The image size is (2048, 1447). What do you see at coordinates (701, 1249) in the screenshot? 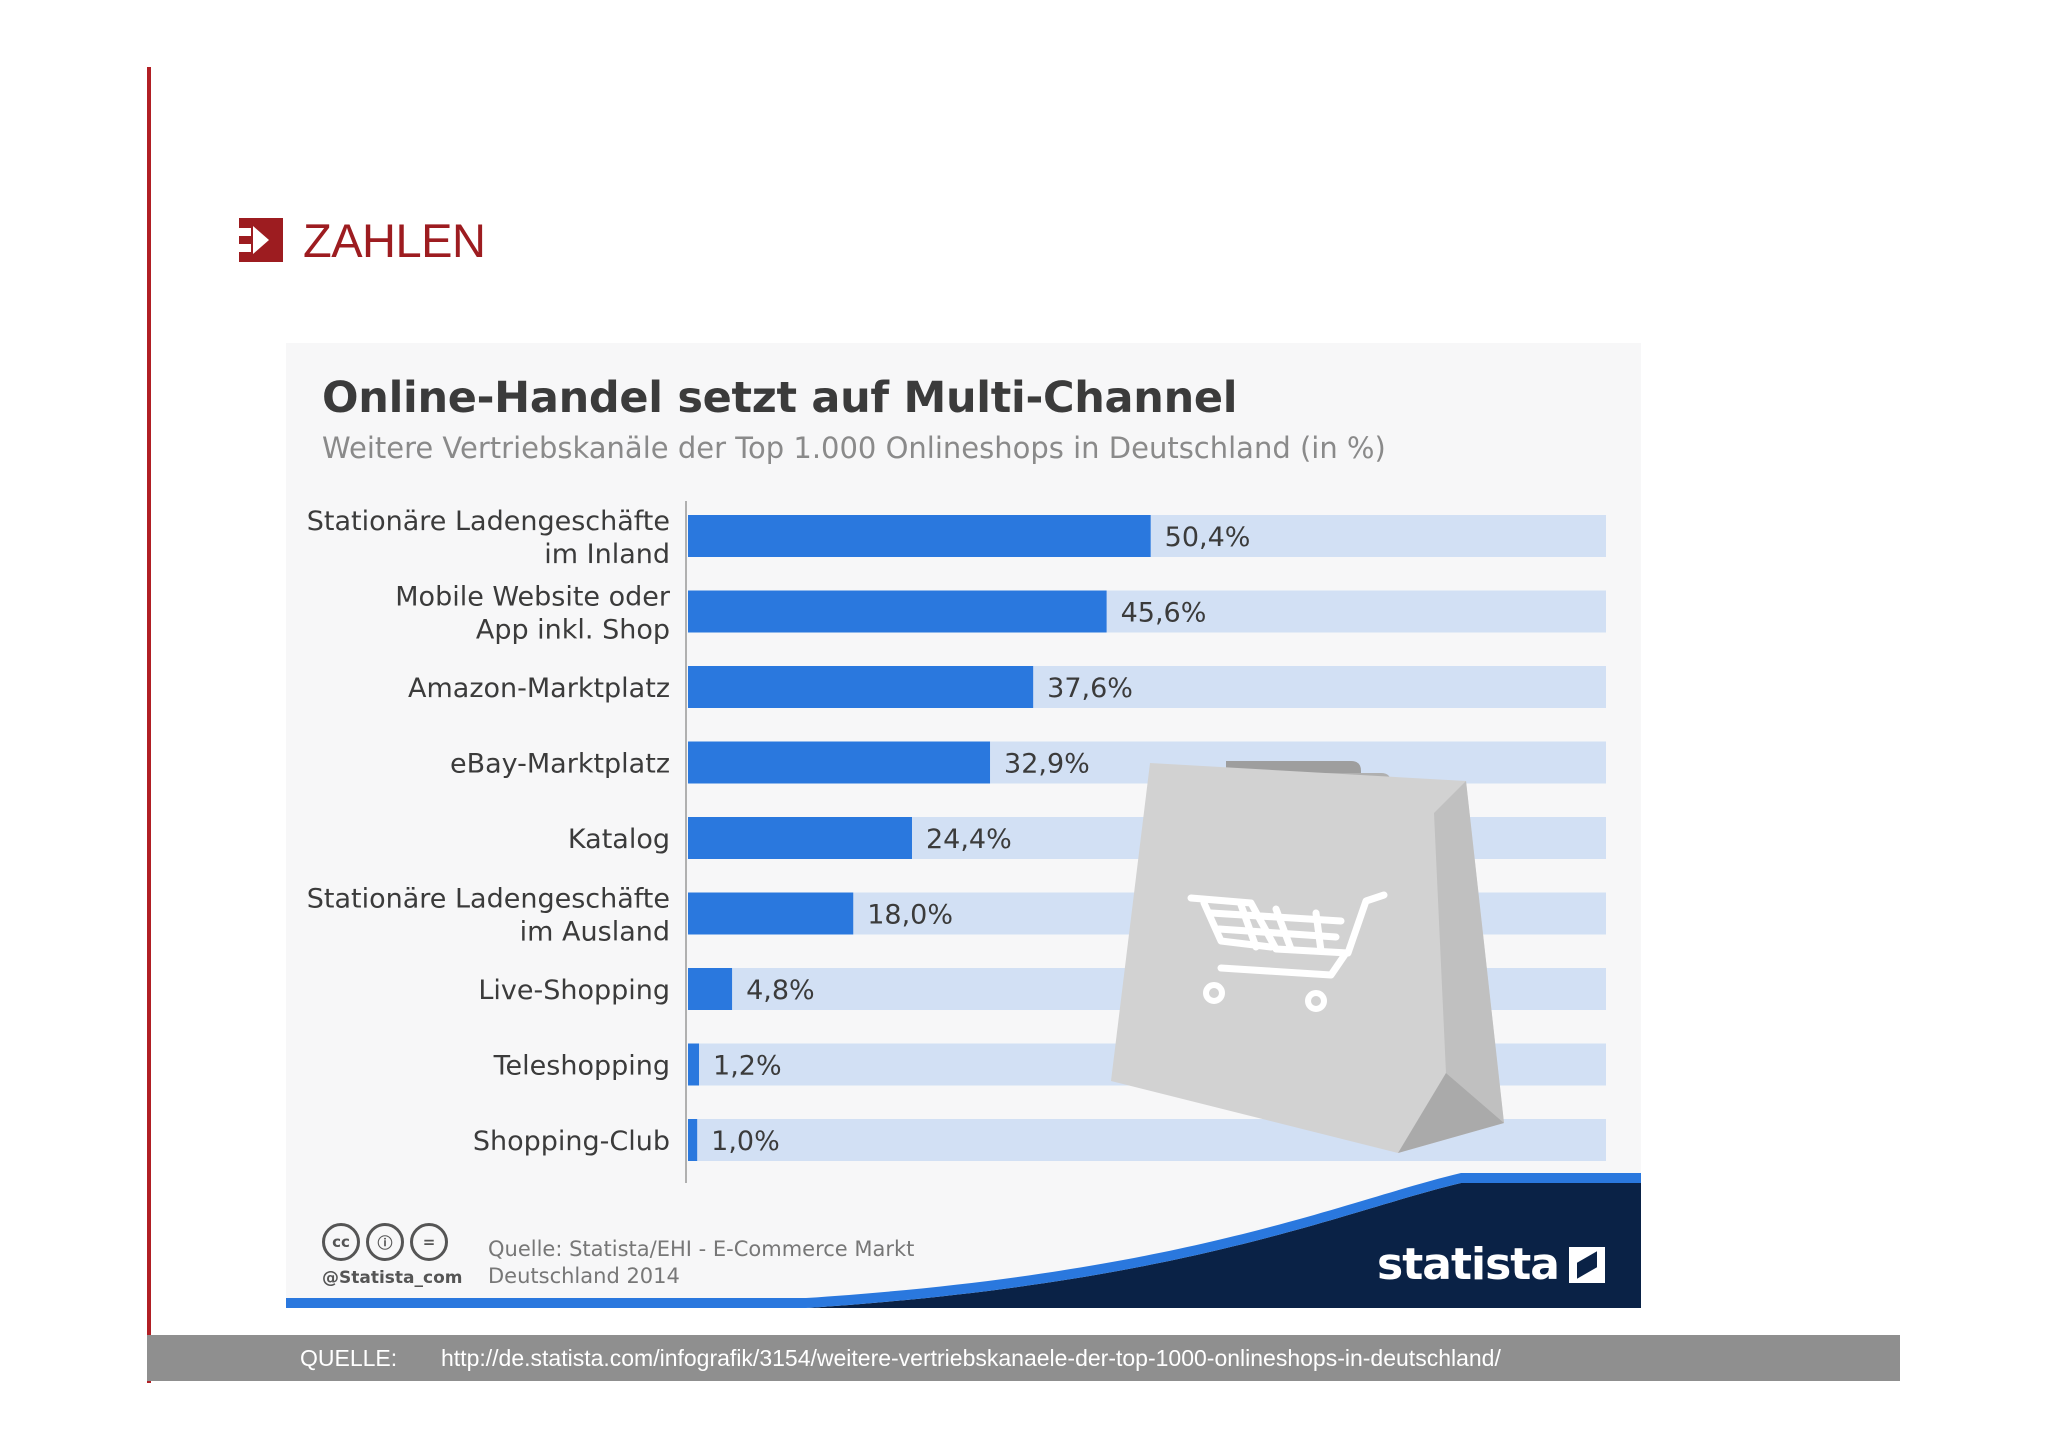
I see `source-line-1: Quelle: Statista/EHI - E-Commerce Markt` at bounding box center [701, 1249].